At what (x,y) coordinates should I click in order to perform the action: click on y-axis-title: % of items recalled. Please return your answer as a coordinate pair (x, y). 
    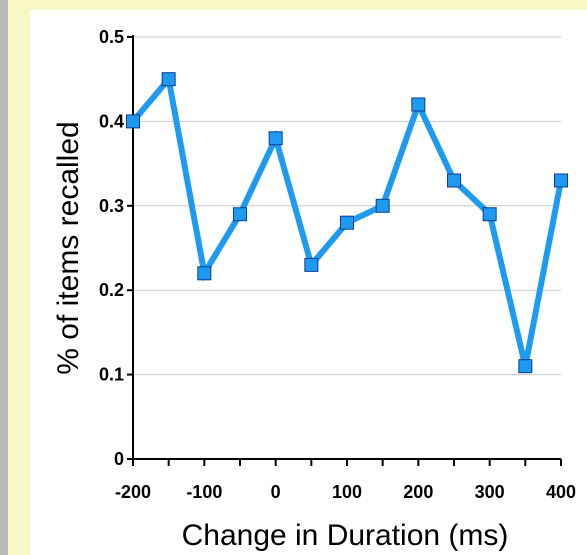
    Looking at the image, I should click on (68, 247).